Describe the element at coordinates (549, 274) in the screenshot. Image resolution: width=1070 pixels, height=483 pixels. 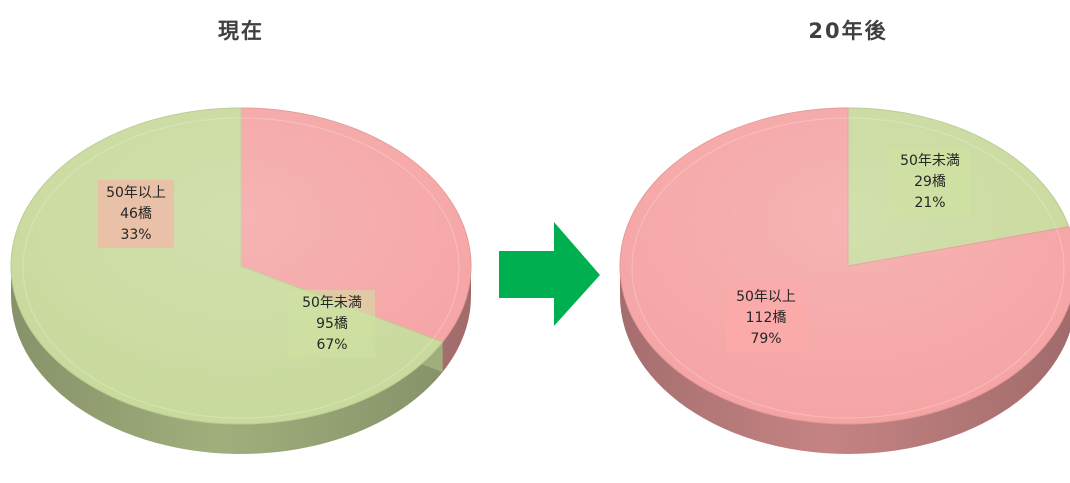
I see `right-arrow-icon` at that location.